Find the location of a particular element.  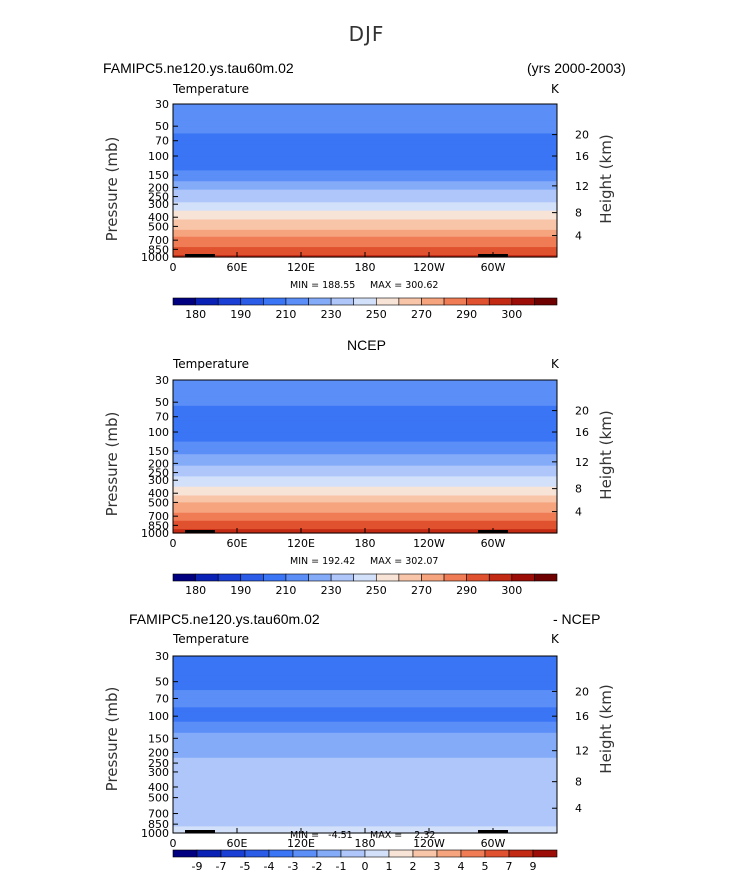

panel2-units: K is located at coordinates (555, 364).